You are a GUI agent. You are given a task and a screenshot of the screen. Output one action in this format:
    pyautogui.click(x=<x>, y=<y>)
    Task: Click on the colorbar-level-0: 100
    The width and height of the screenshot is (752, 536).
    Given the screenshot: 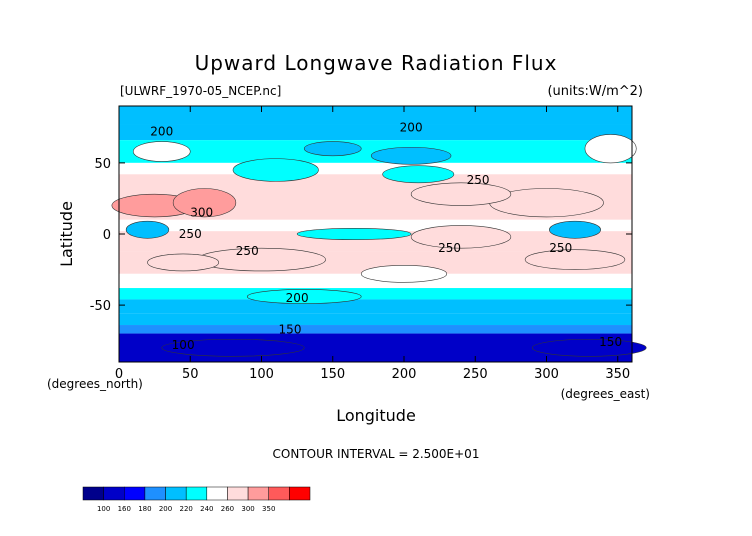 What is the action you would take?
    pyautogui.click(x=103, y=509)
    